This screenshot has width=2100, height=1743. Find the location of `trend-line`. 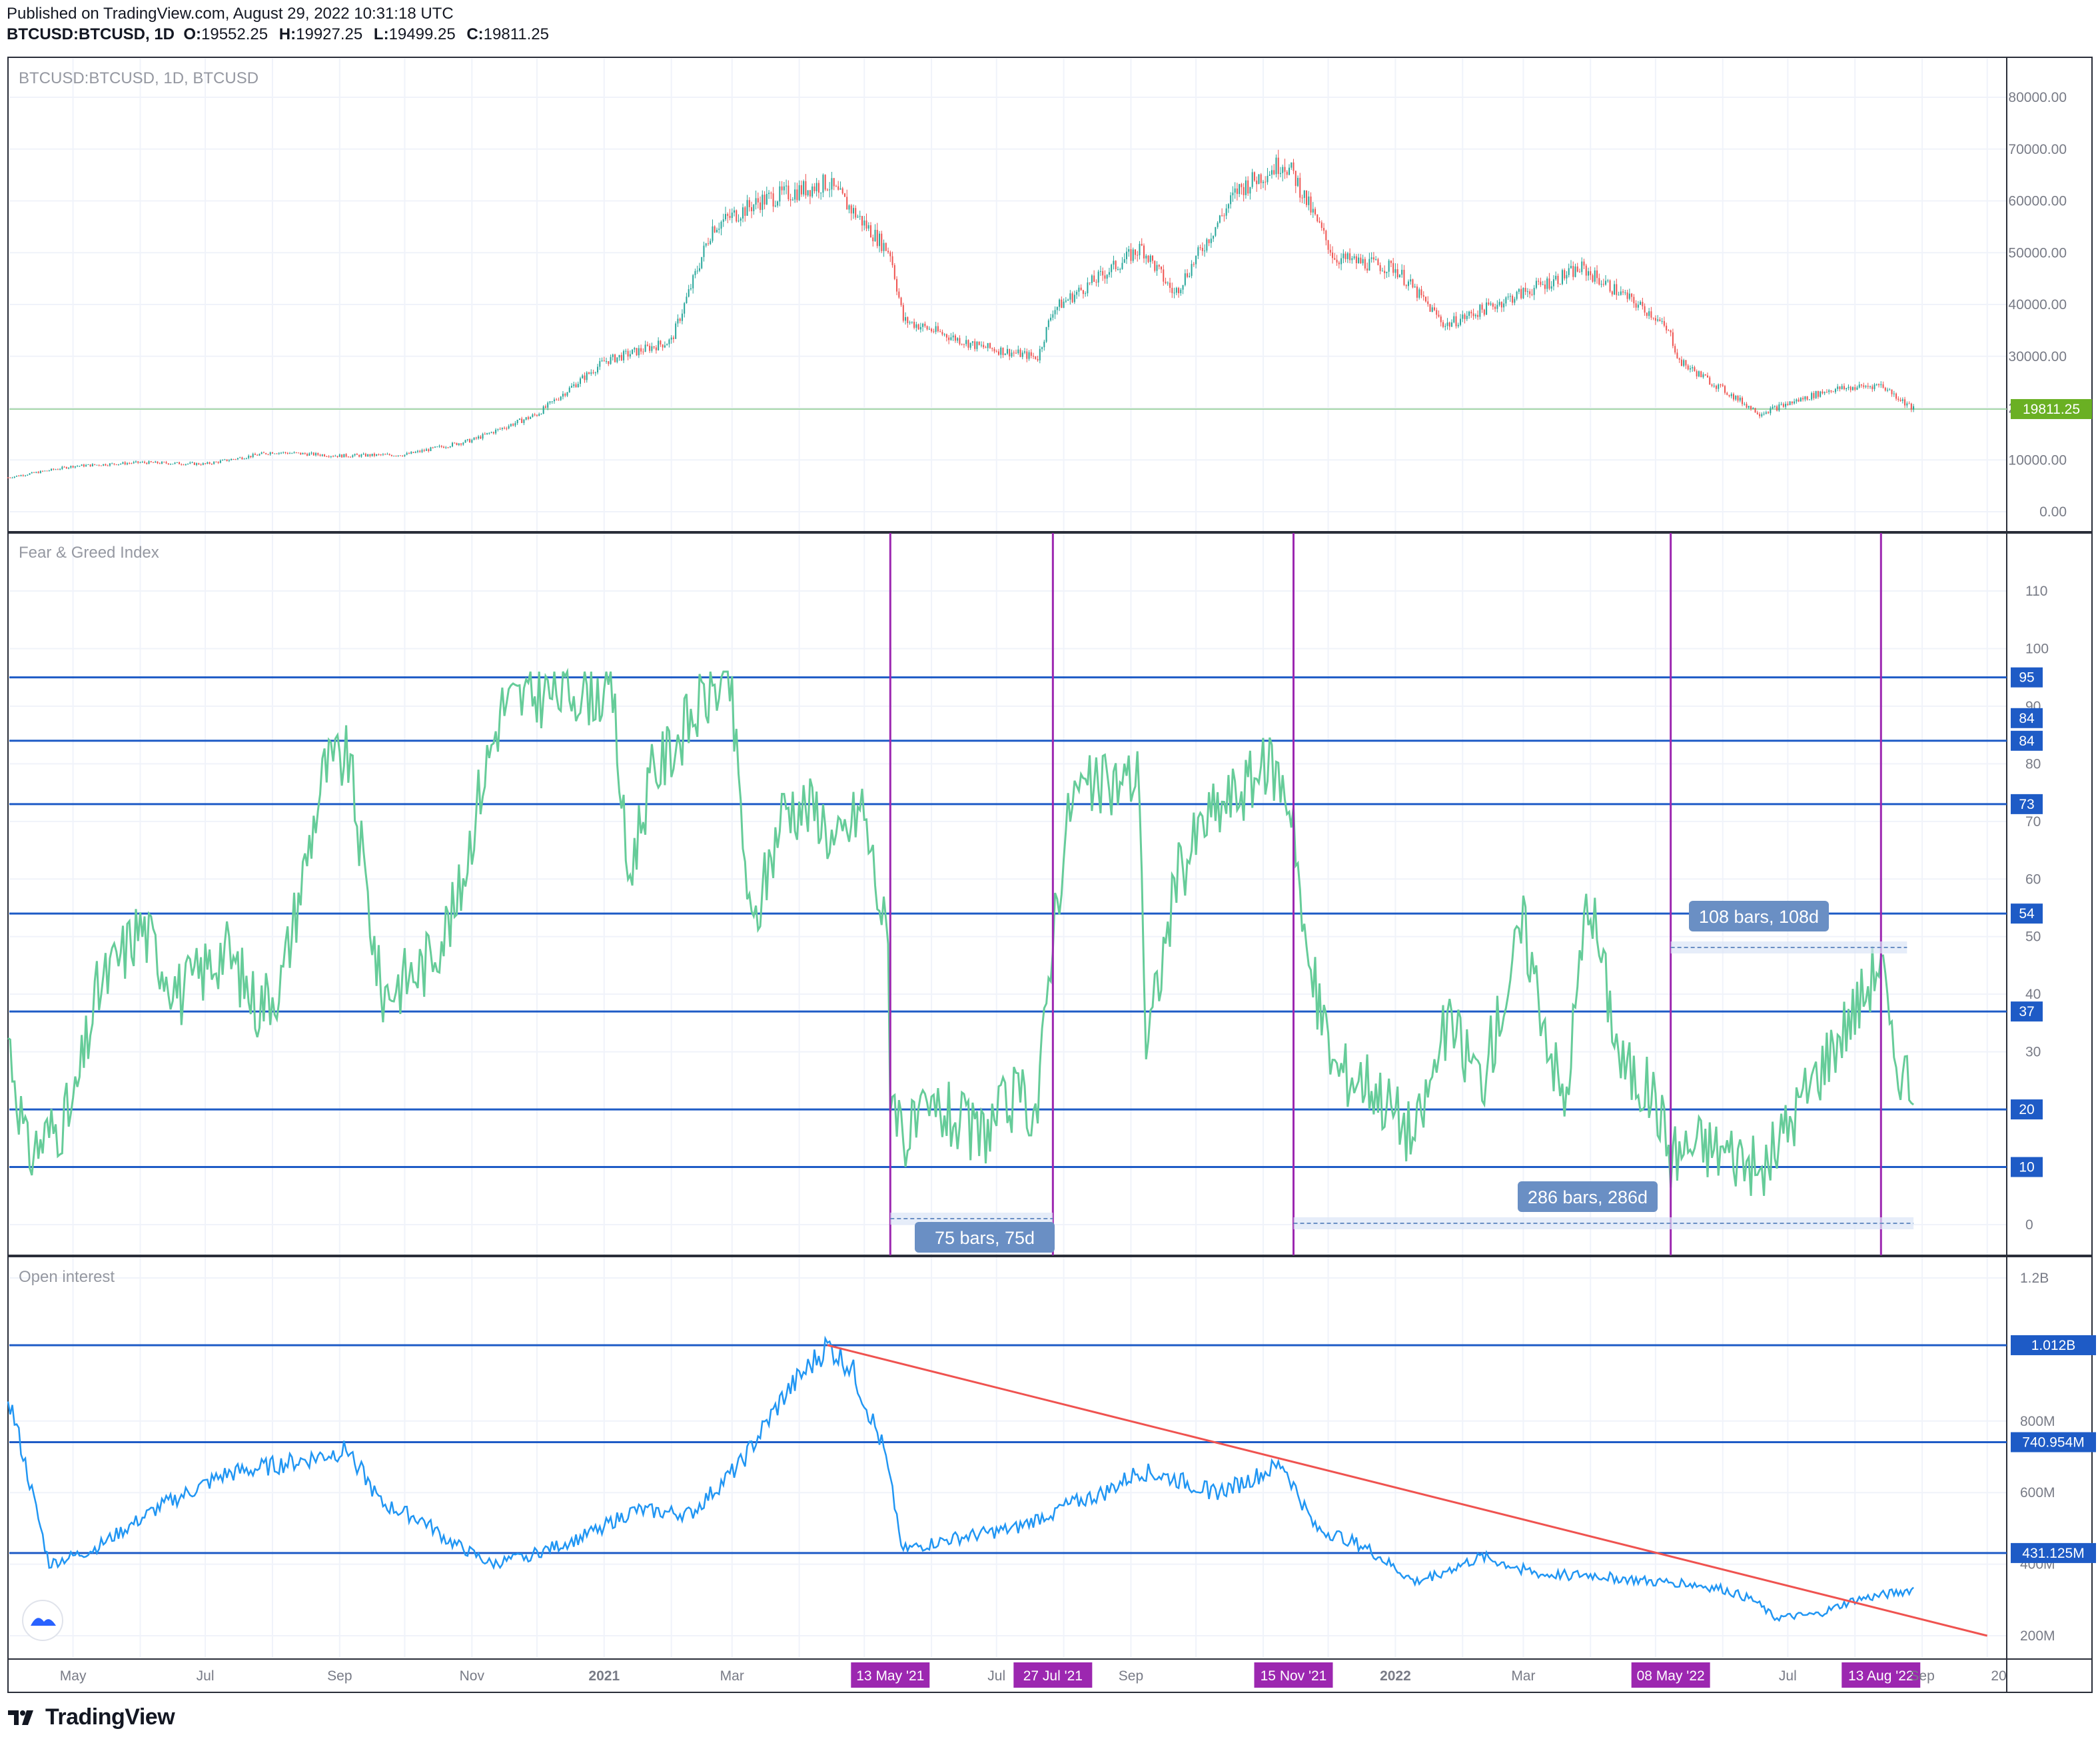

trend-line is located at coordinates (1407, 1491).